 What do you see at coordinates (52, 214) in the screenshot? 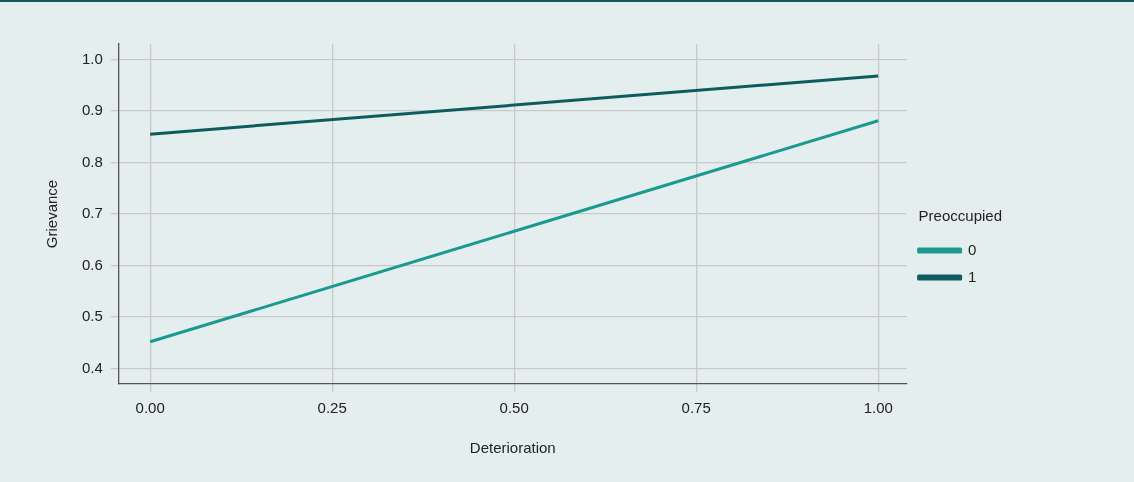
I see `y-axis-title: Grievance` at bounding box center [52, 214].